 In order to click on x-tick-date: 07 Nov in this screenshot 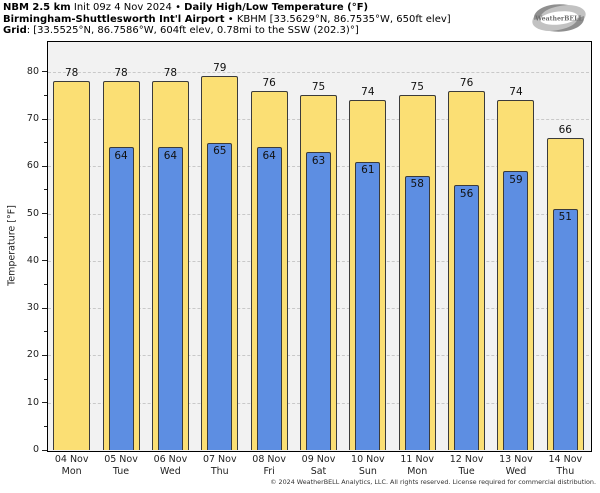, I will do `click(219, 459)`.